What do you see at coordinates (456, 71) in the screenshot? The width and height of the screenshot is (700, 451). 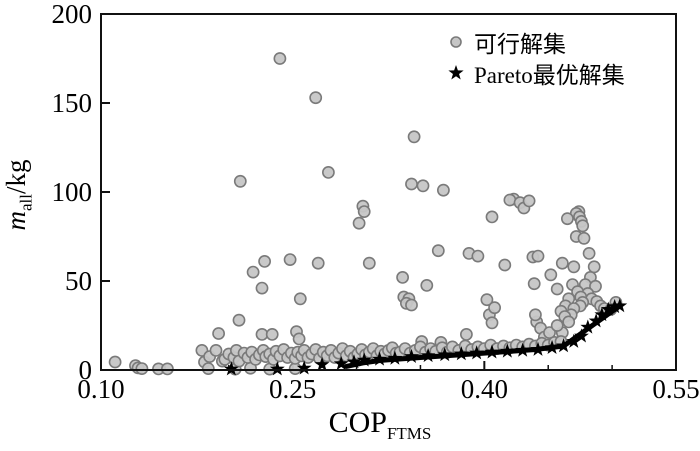 I see `pareto-star-icon` at bounding box center [456, 71].